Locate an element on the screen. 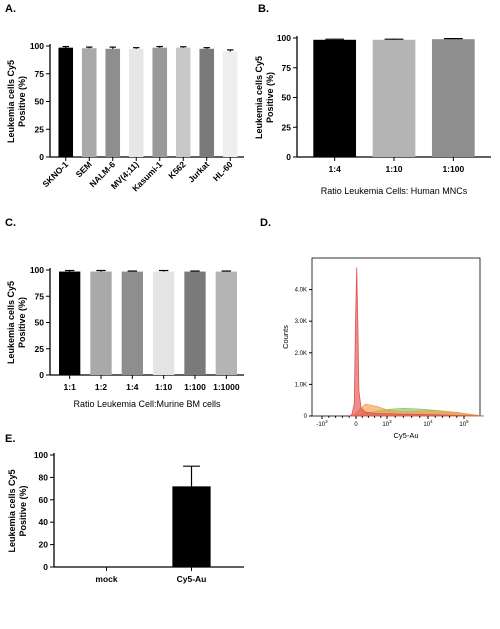 The width and height of the screenshot is (500, 629). x-axis-title: Cy5-Au is located at coordinates (405, 435).